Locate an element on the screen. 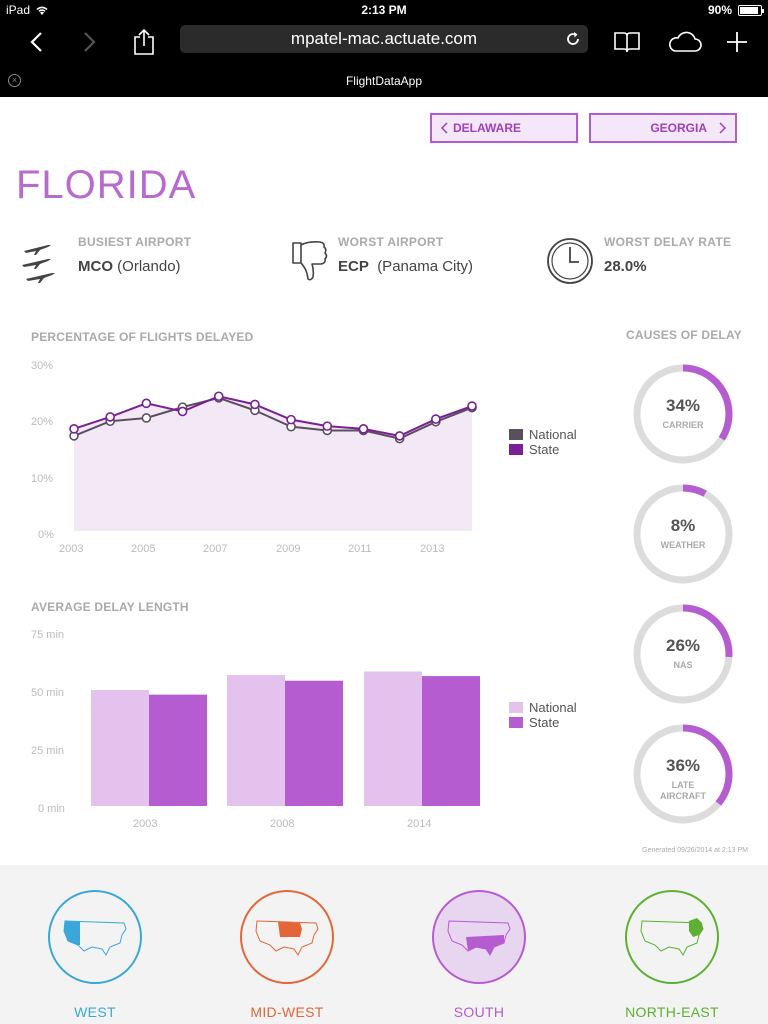 This screenshot has height=1024, width=768. chevron-left-icon is located at coordinates (36, 42).